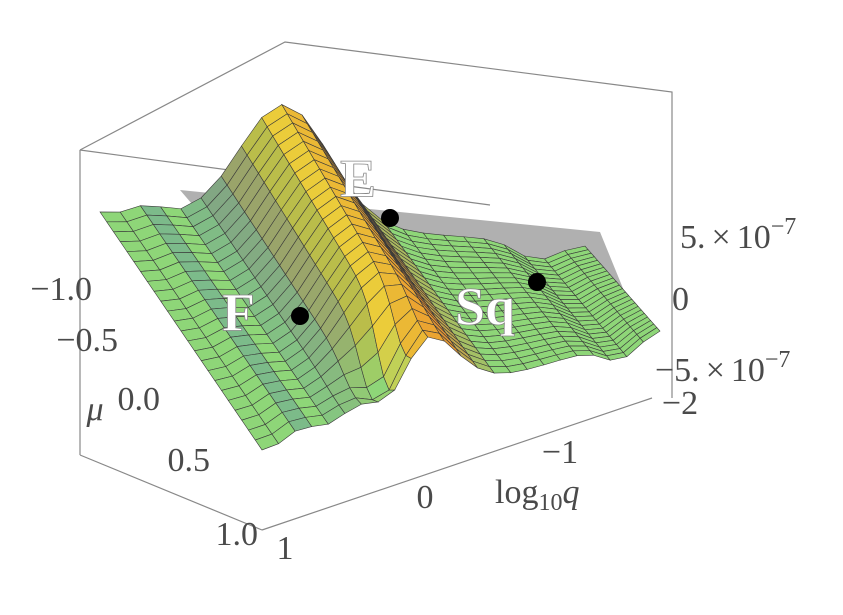 The height and width of the screenshot is (615, 843). Describe the element at coordinates (425, 497) in the screenshot. I see `logq-tick-label: 0` at that location.